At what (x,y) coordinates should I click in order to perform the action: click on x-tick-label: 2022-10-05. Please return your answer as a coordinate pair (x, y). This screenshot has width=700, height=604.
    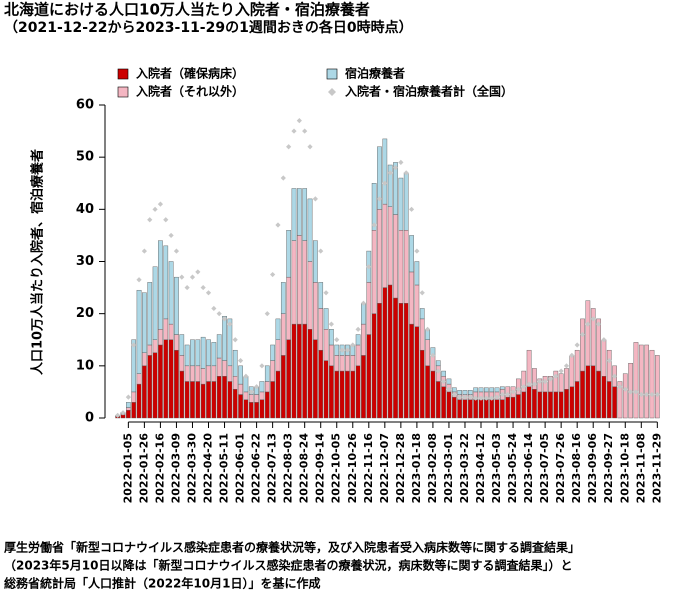
    Looking at the image, I should click on (336, 468).